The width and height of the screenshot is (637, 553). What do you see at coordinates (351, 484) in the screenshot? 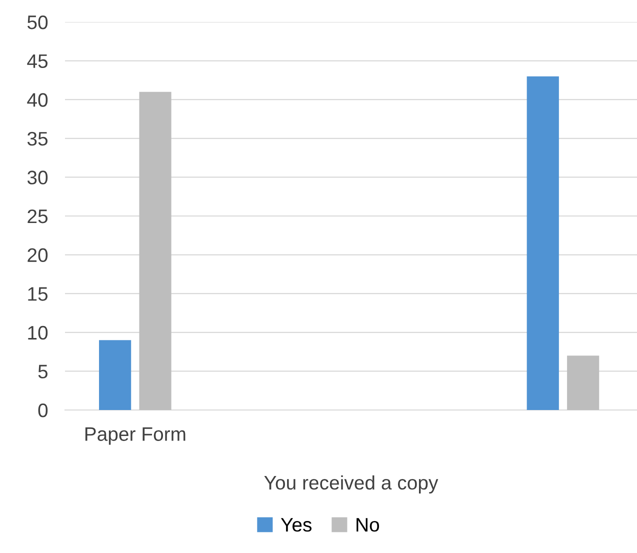
I see `x-axis-title: You received a copy` at bounding box center [351, 484].